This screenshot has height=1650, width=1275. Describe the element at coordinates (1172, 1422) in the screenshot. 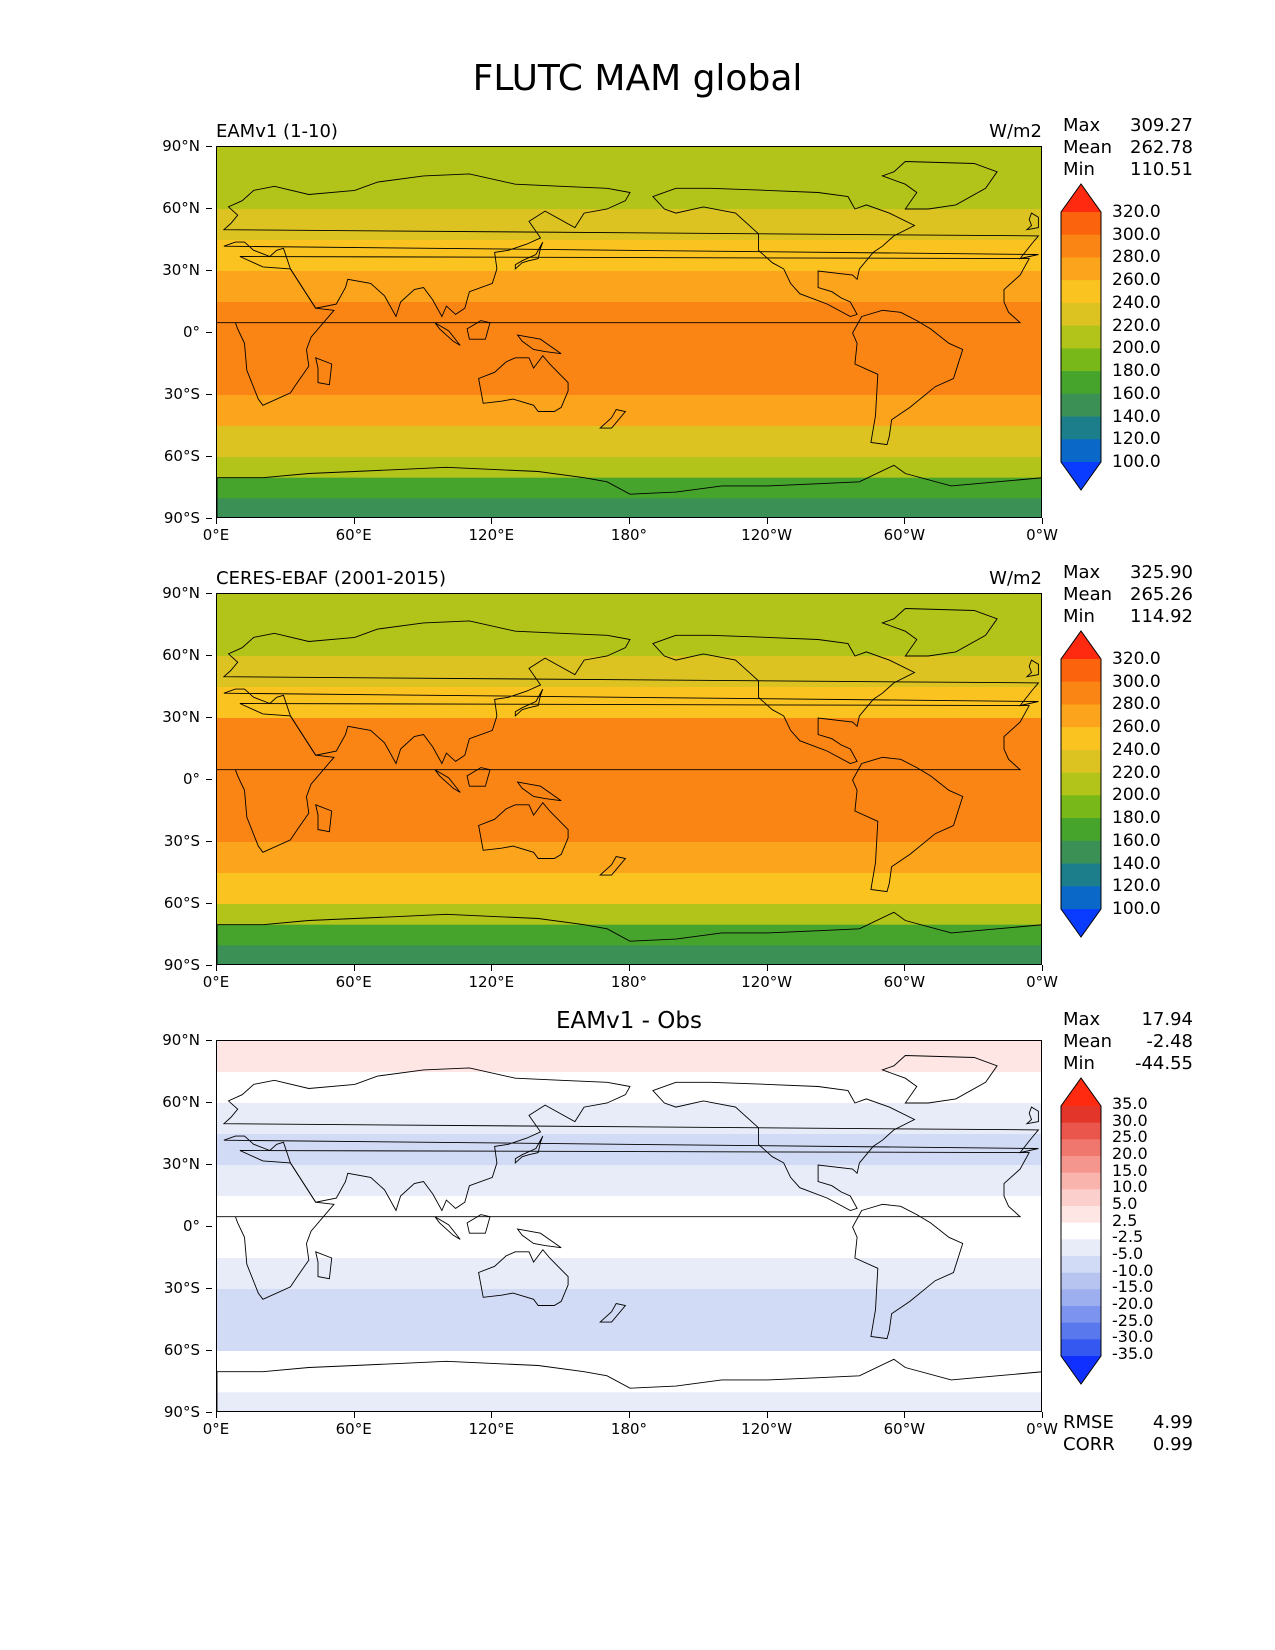

I see `metric-value: 4.99` at that location.